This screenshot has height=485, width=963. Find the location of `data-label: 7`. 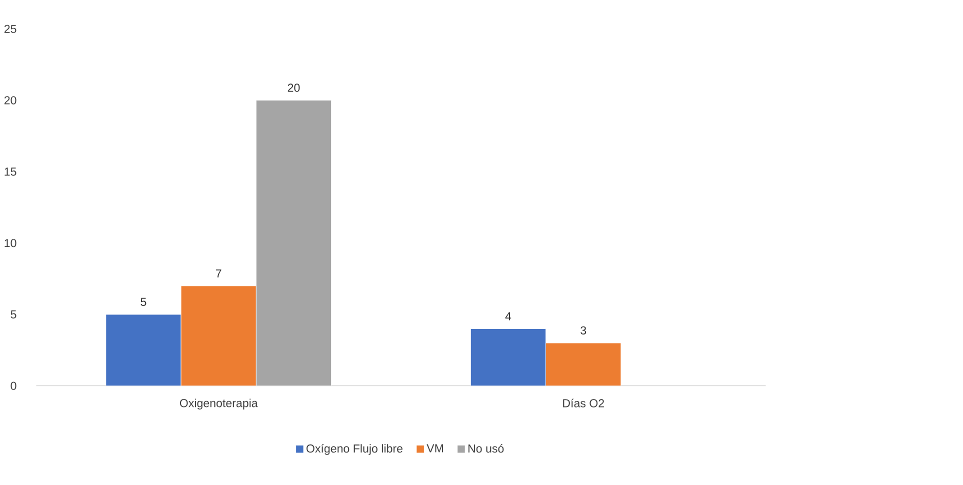

data-label: 7 is located at coordinates (219, 273).